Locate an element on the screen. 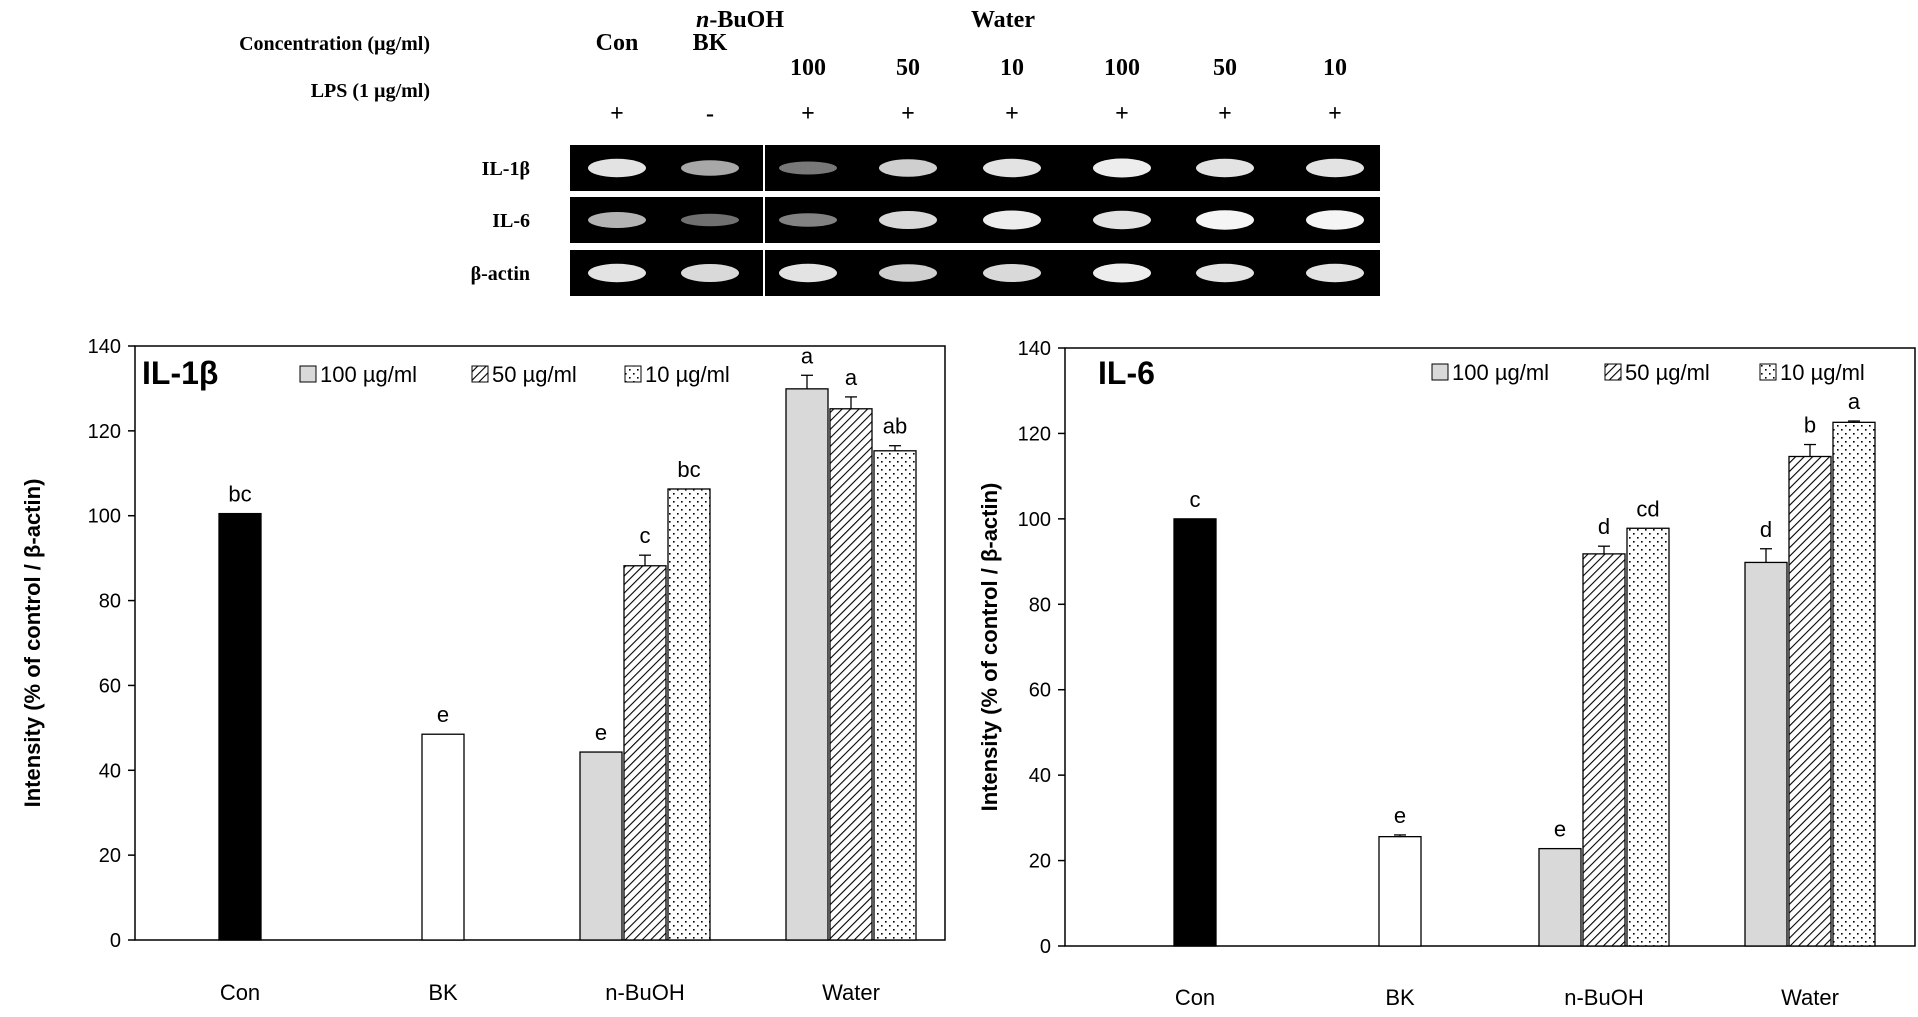 This screenshot has height=1017, width=1918. gel-lane-label: Con is located at coordinates (617, 43).